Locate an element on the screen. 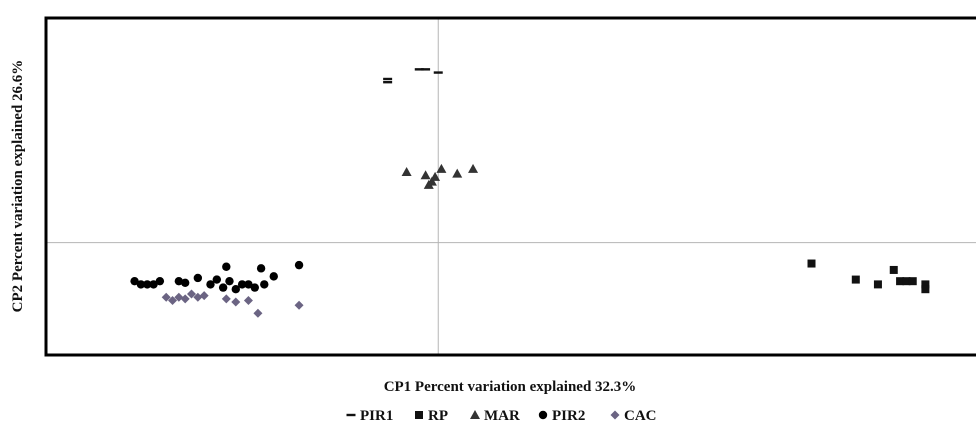 This screenshot has height=428, width=976. legend: PIR1 RP MAR PIR2 CAC is located at coordinates (501, 416).